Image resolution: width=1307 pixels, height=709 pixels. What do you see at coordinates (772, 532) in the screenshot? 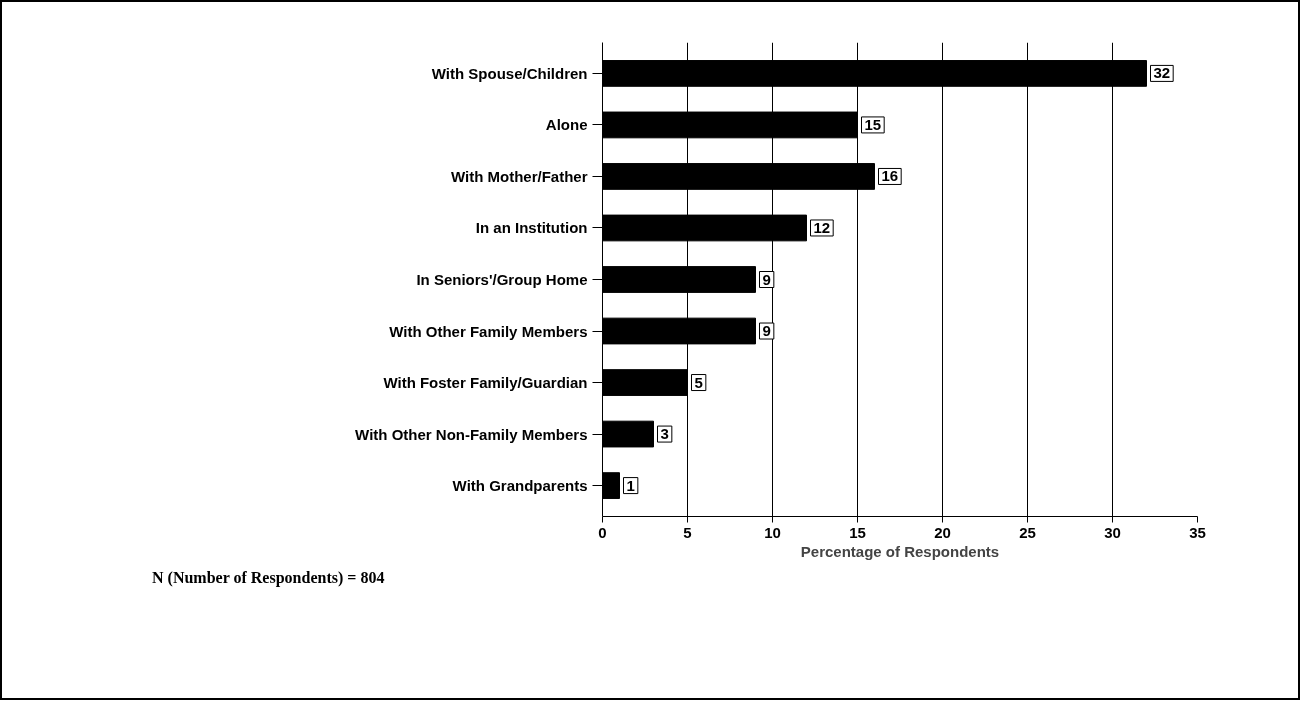
I see `x-tick-label: 10` at bounding box center [772, 532].